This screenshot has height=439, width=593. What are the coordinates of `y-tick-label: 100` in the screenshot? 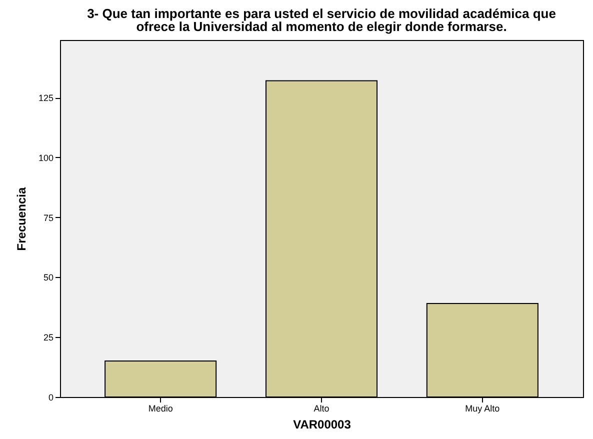 It's located at (46, 157).